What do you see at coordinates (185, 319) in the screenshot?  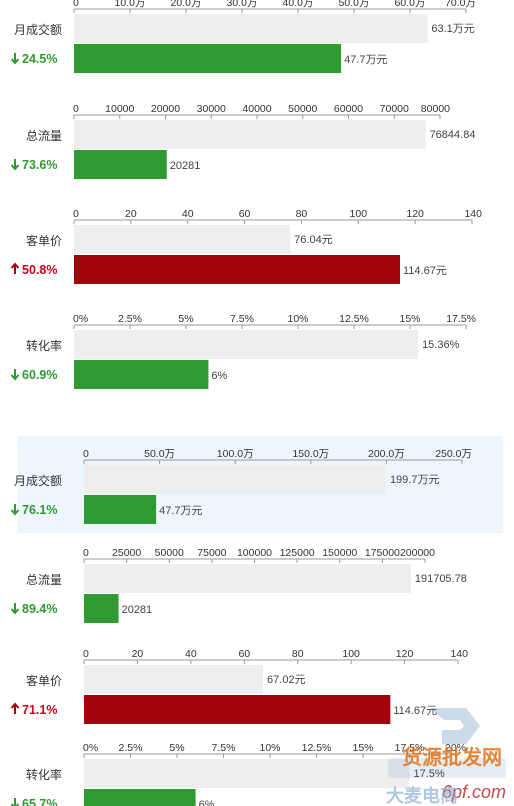 I see `x-tick-label: 5%` at bounding box center [185, 319].